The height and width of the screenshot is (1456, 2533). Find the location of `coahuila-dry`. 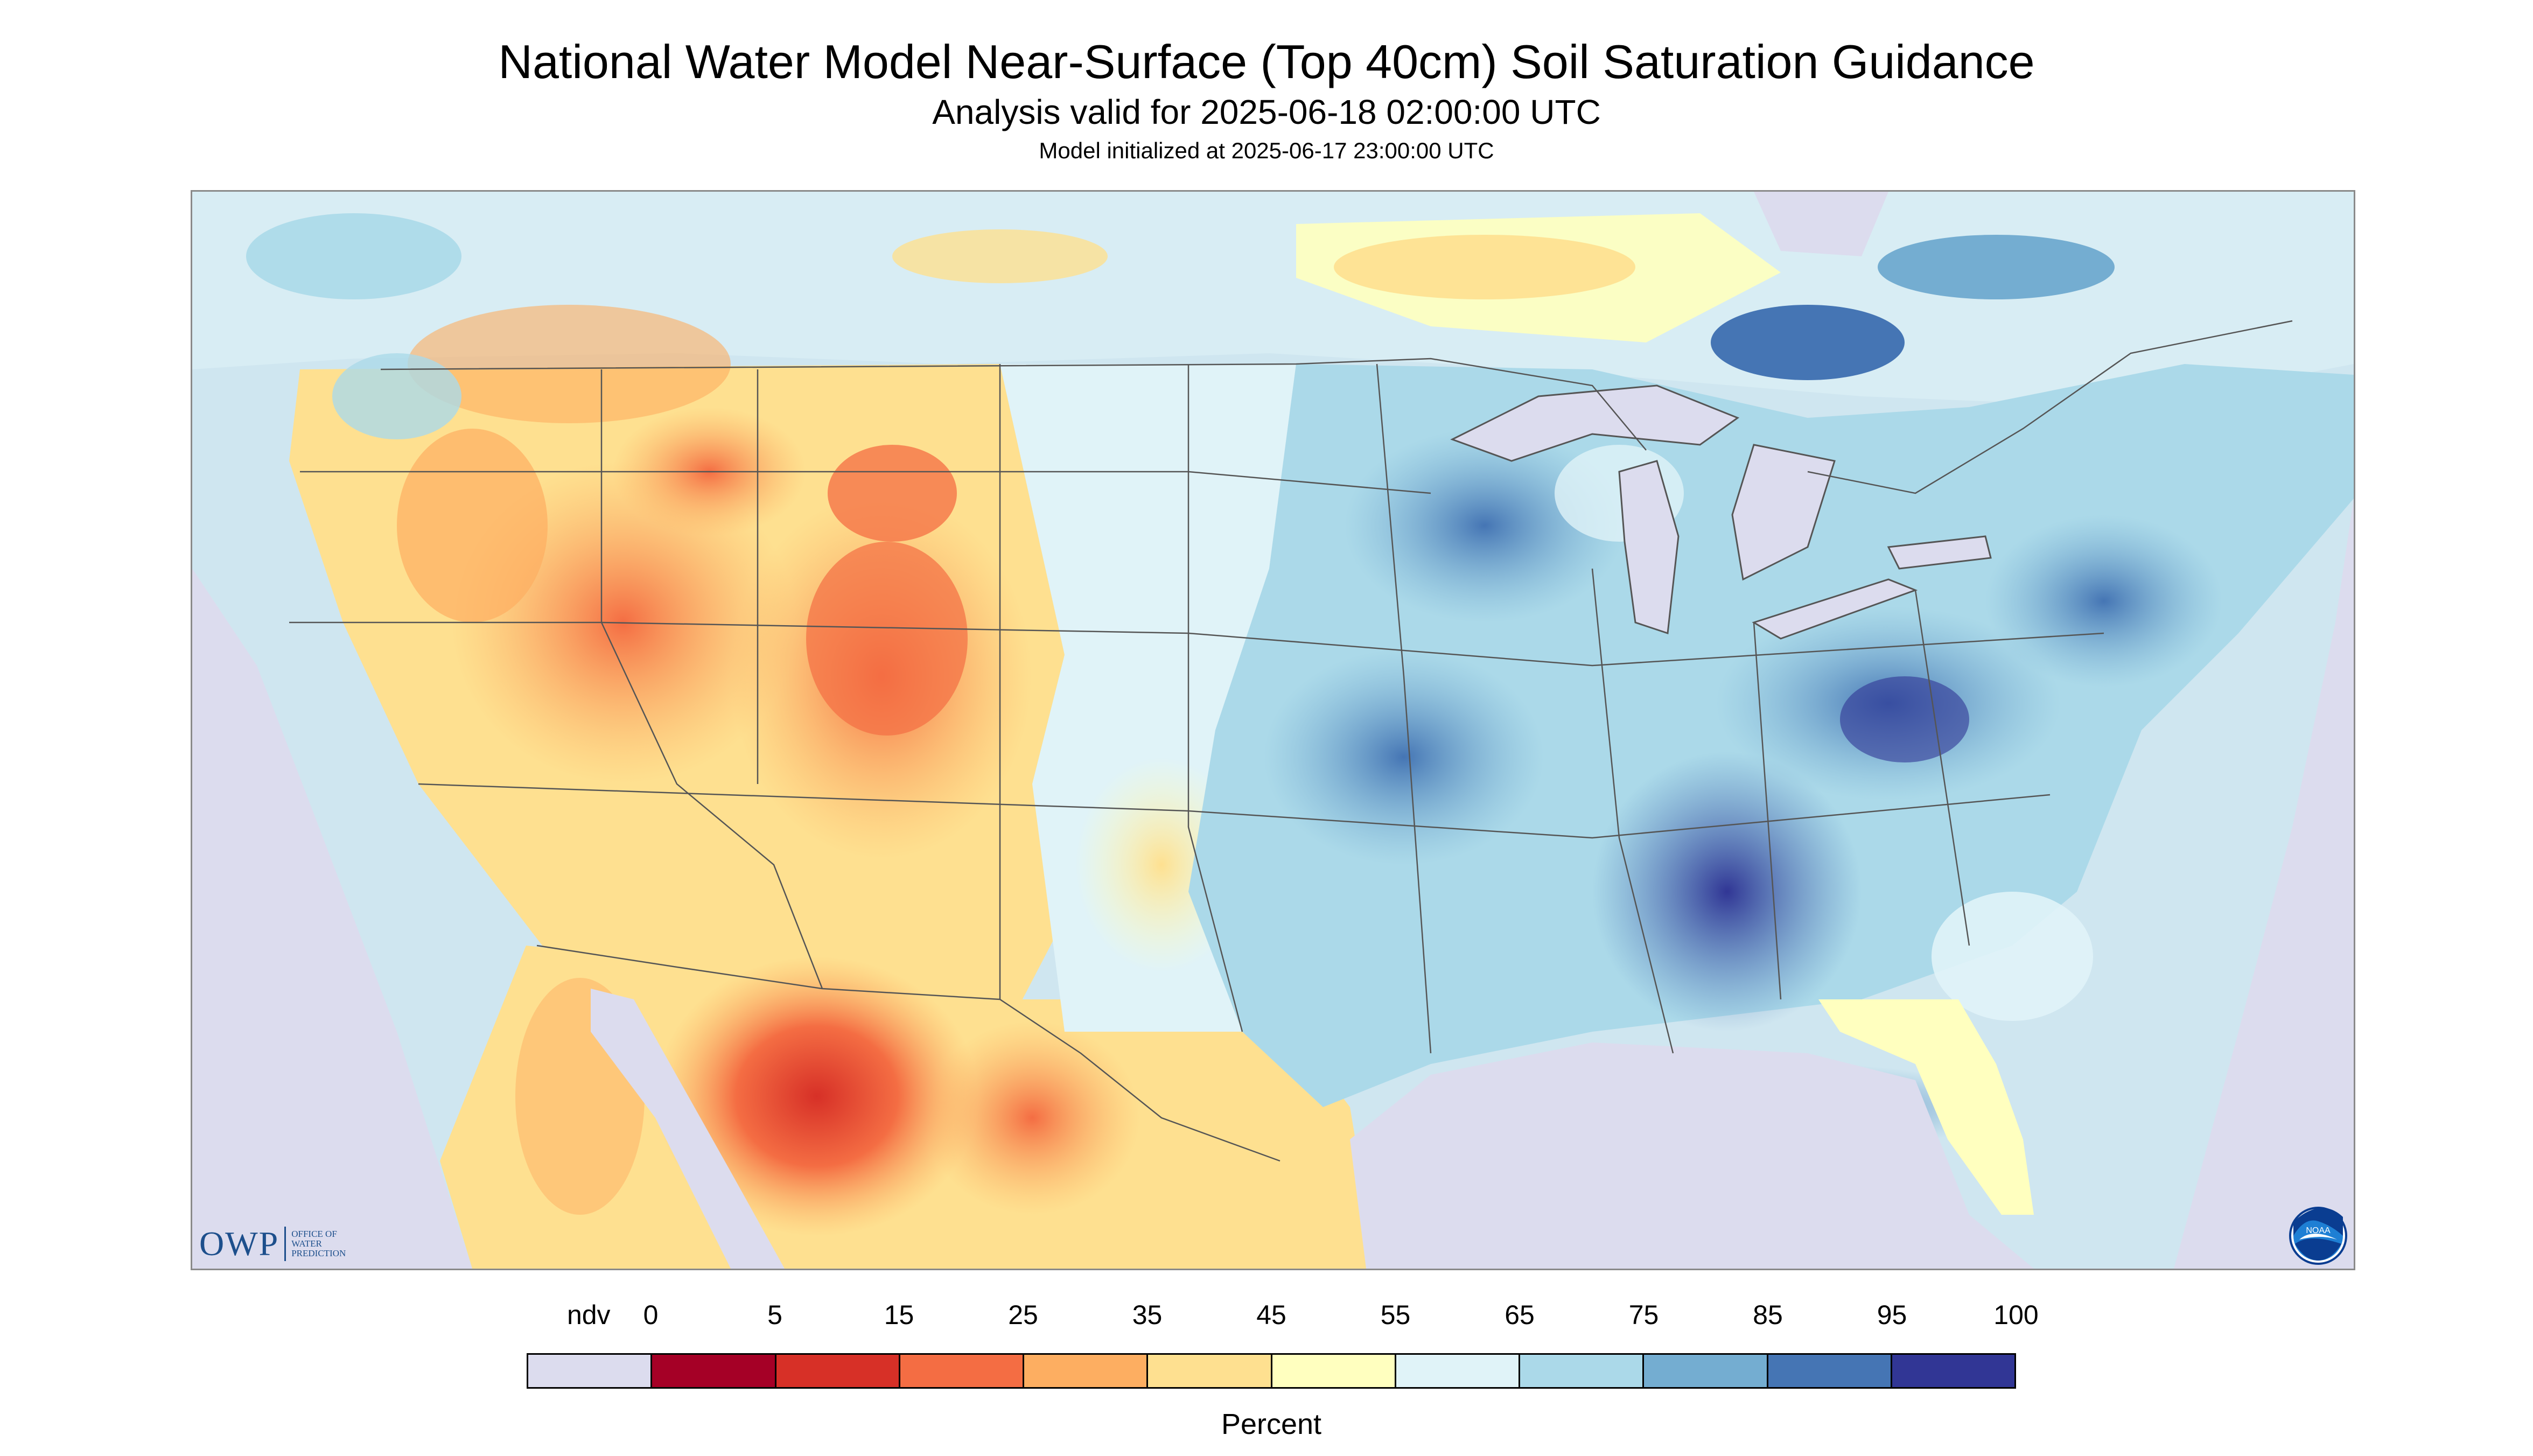

coahuila-dry is located at coordinates (1032, 1118).